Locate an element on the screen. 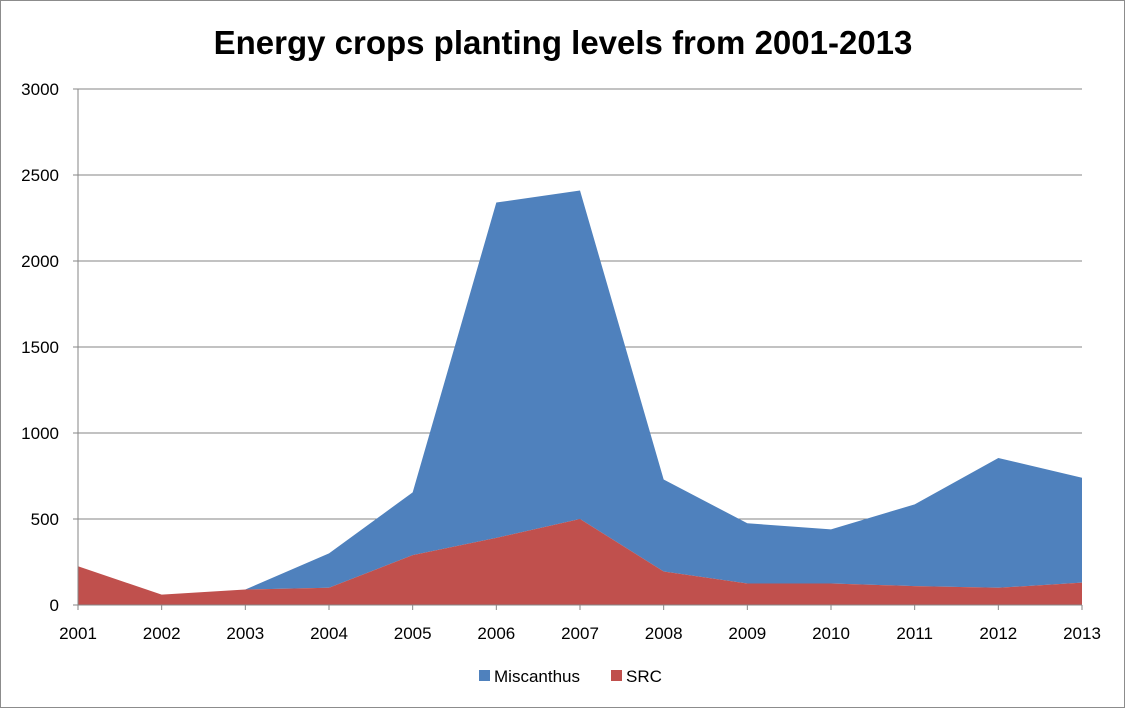  y-tick-labels: 0 500 1000 1500 2000 2500 3000 is located at coordinates (49, 347).